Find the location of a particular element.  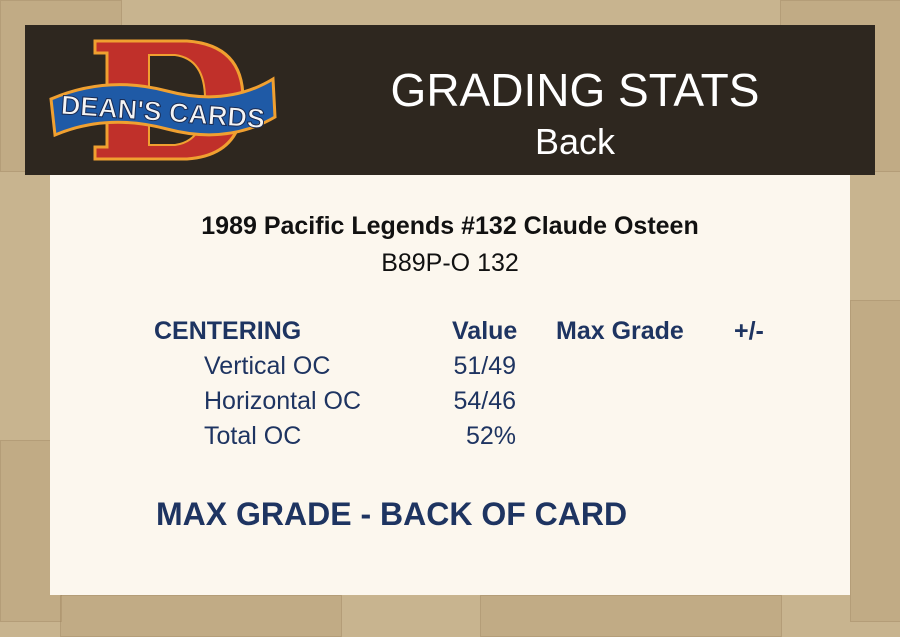

max-grade-heading: MAX GRADE - BACK OF CARD is located at coordinates (392, 514).